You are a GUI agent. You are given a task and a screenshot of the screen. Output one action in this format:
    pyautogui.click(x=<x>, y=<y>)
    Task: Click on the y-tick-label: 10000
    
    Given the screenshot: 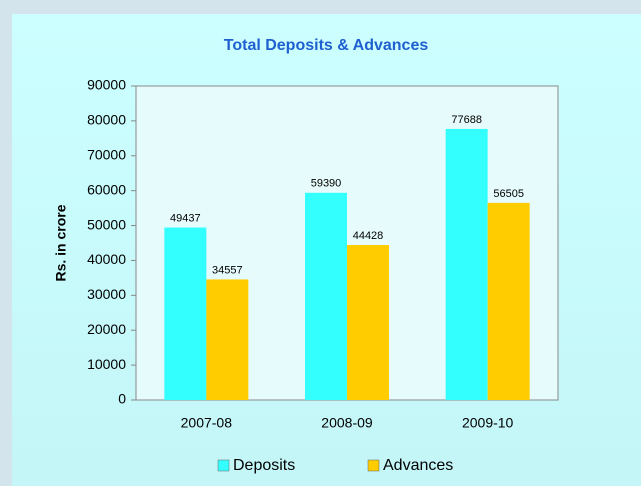 What is the action you would take?
    pyautogui.click(x=106, y=364)
    